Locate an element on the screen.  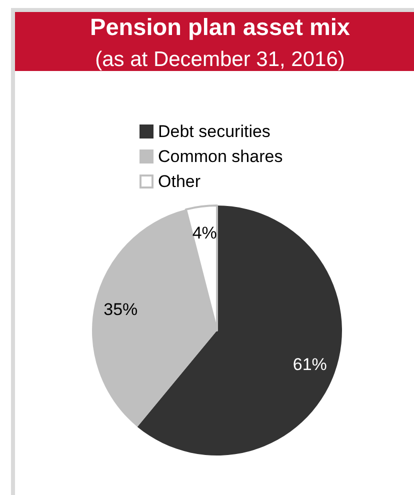
data-label: 61% is located at coordinates (309, 364).